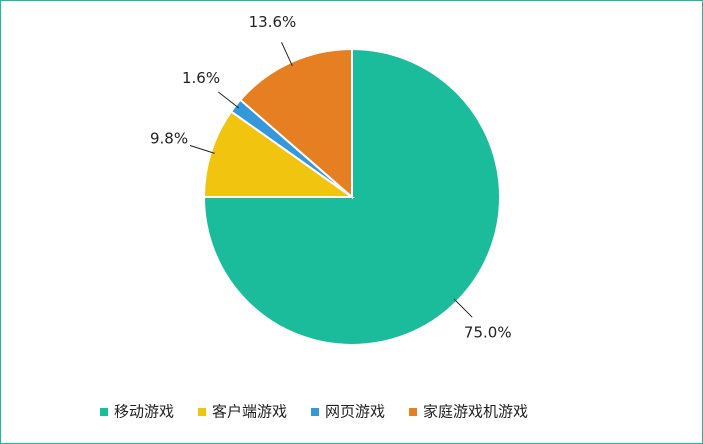 This screenshot has width=703, height=444. I want to click on legend-label: 移动游戏, so click(144, 412).